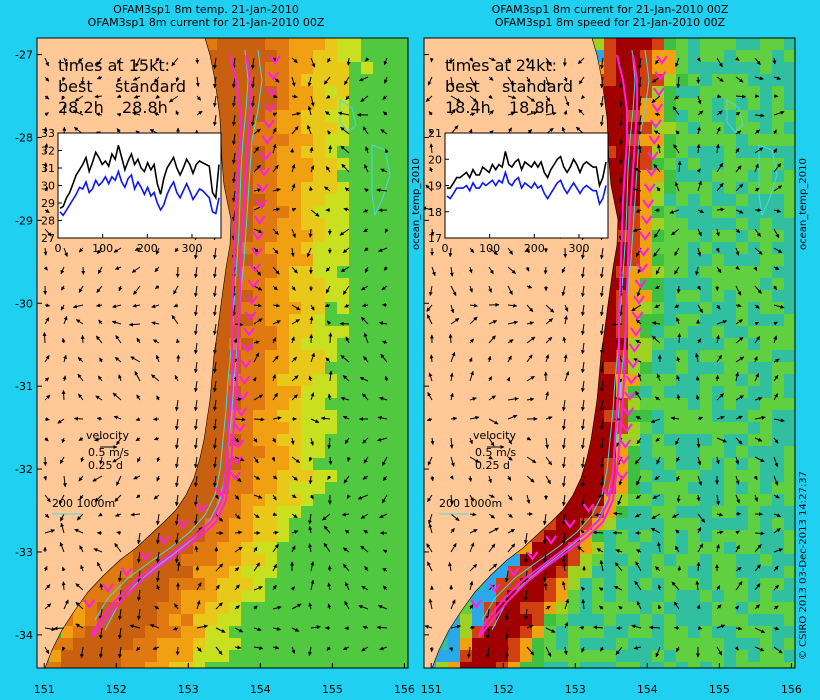 This screenshot has height=700, width=820. Describe the element at coordinates (578, 248) in the screenshot. I see `inset-x-label: 300` at that location.